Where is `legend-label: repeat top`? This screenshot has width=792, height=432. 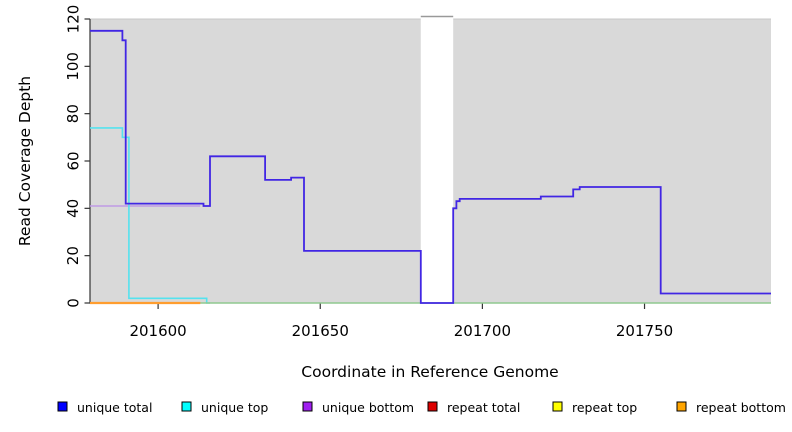
legend-label: repeat top is located at coordinates (604, 407).